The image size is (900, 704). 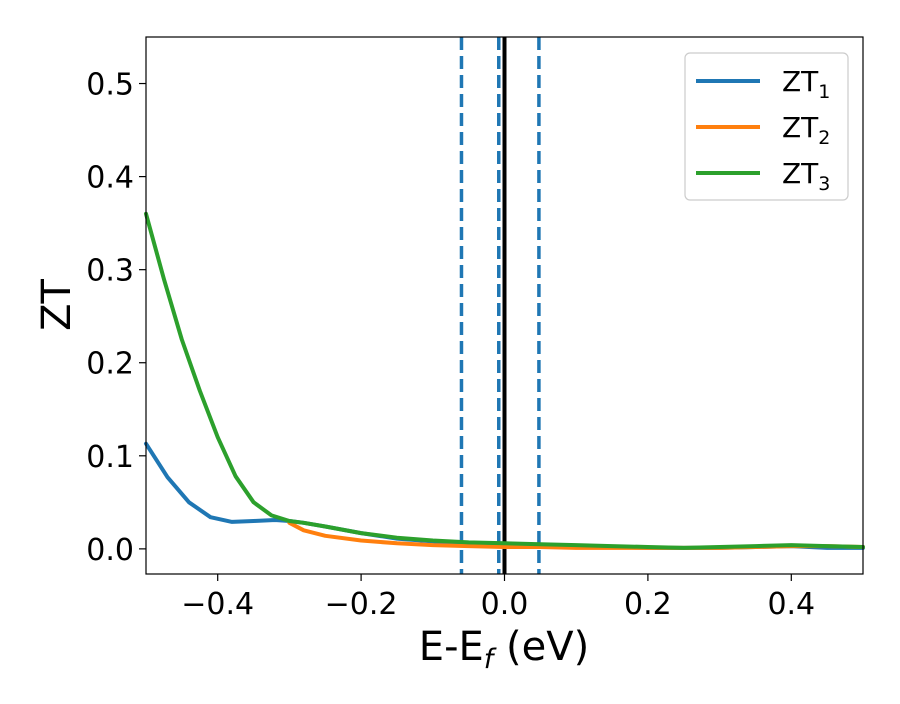 What do you see at coordinates (116, 318) in the screenshot?
I see `y-ticks: 0.0 0.1 0.2 0.3 0.4 0.5` at bounding box center [116, 318].